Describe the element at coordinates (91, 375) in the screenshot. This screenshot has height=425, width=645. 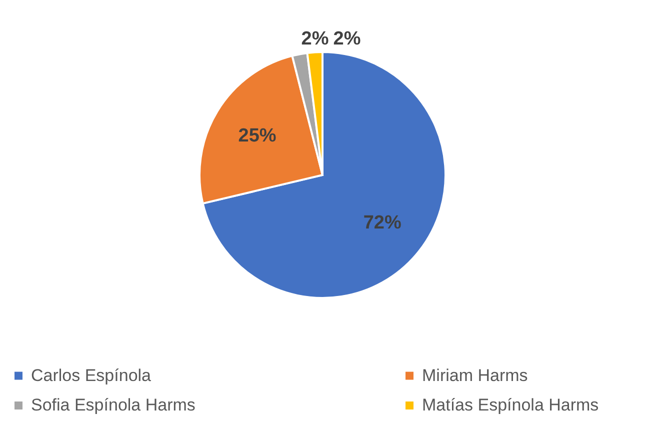
I see `legend-label: Carlos Espínola` at that location.